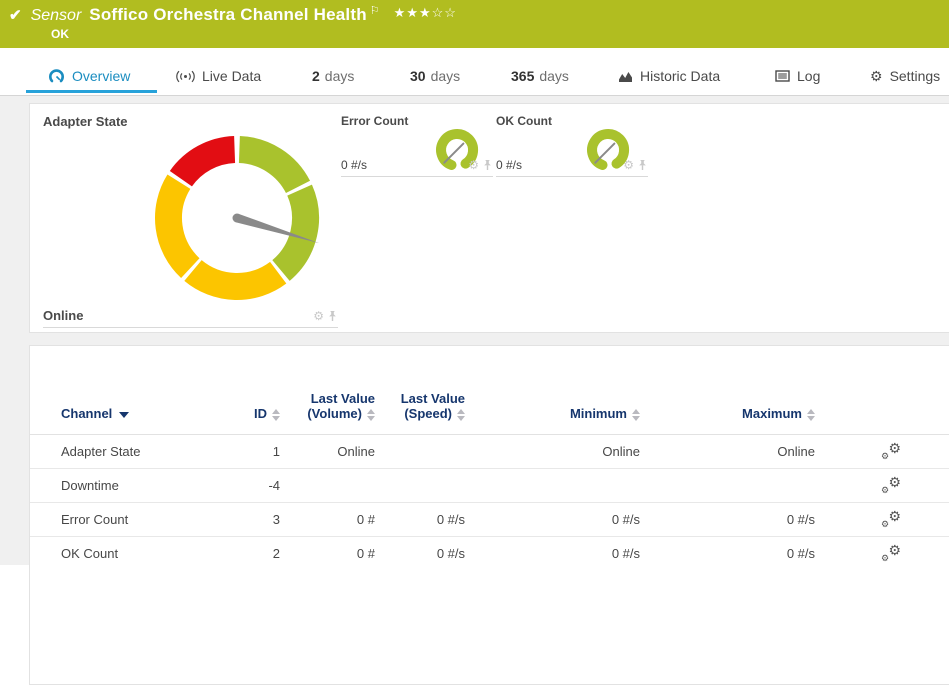 Image resolution: width=949 pixels, height=685 pixels. Describe the element at coordinates (425, 13) in the screenshot. I see `priority-stars: ★★★☆☆` at that location.